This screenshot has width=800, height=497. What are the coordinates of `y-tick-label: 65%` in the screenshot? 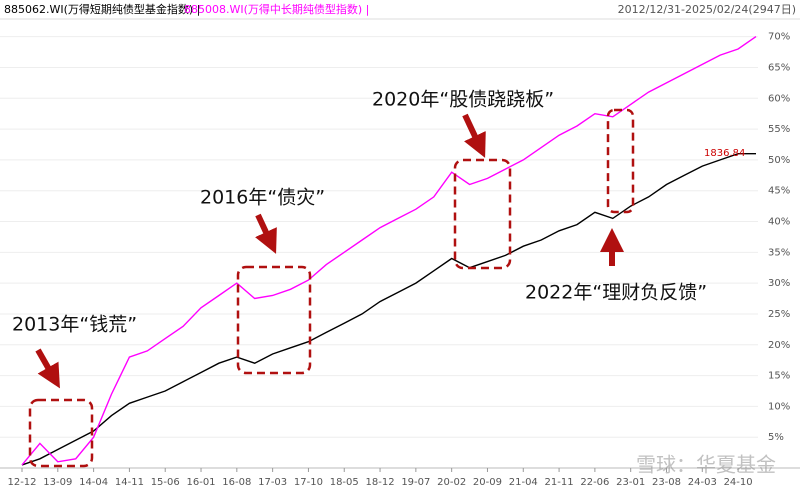 It's located at (779, 67).